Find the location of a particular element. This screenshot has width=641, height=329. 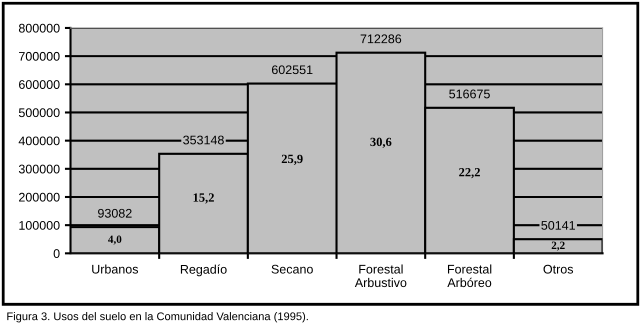

annotation: 15,2 is located at coordinates (204, 198).